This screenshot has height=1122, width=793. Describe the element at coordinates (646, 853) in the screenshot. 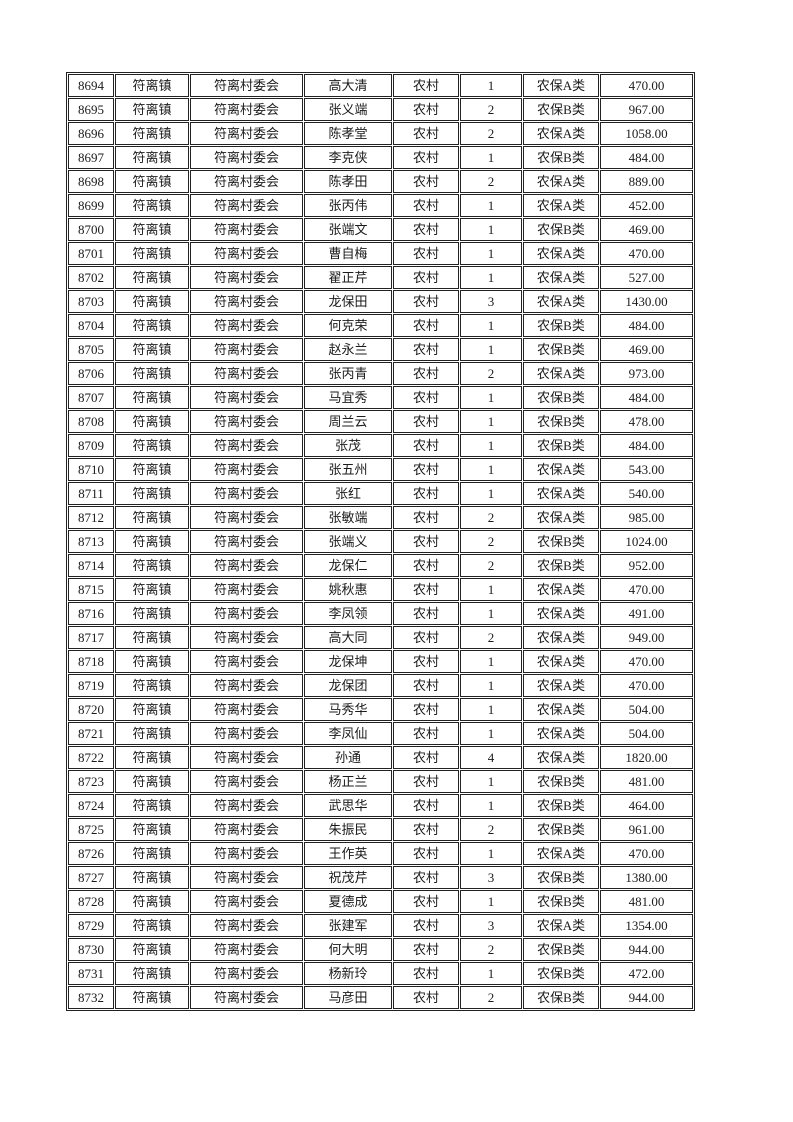

I see `cell-amount: 470.00` at that location.